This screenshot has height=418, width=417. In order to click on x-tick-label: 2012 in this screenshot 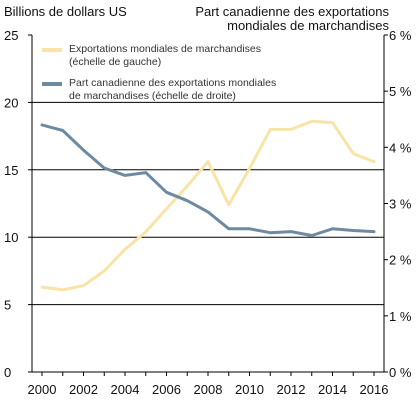, I will do `click(291, 389)`.